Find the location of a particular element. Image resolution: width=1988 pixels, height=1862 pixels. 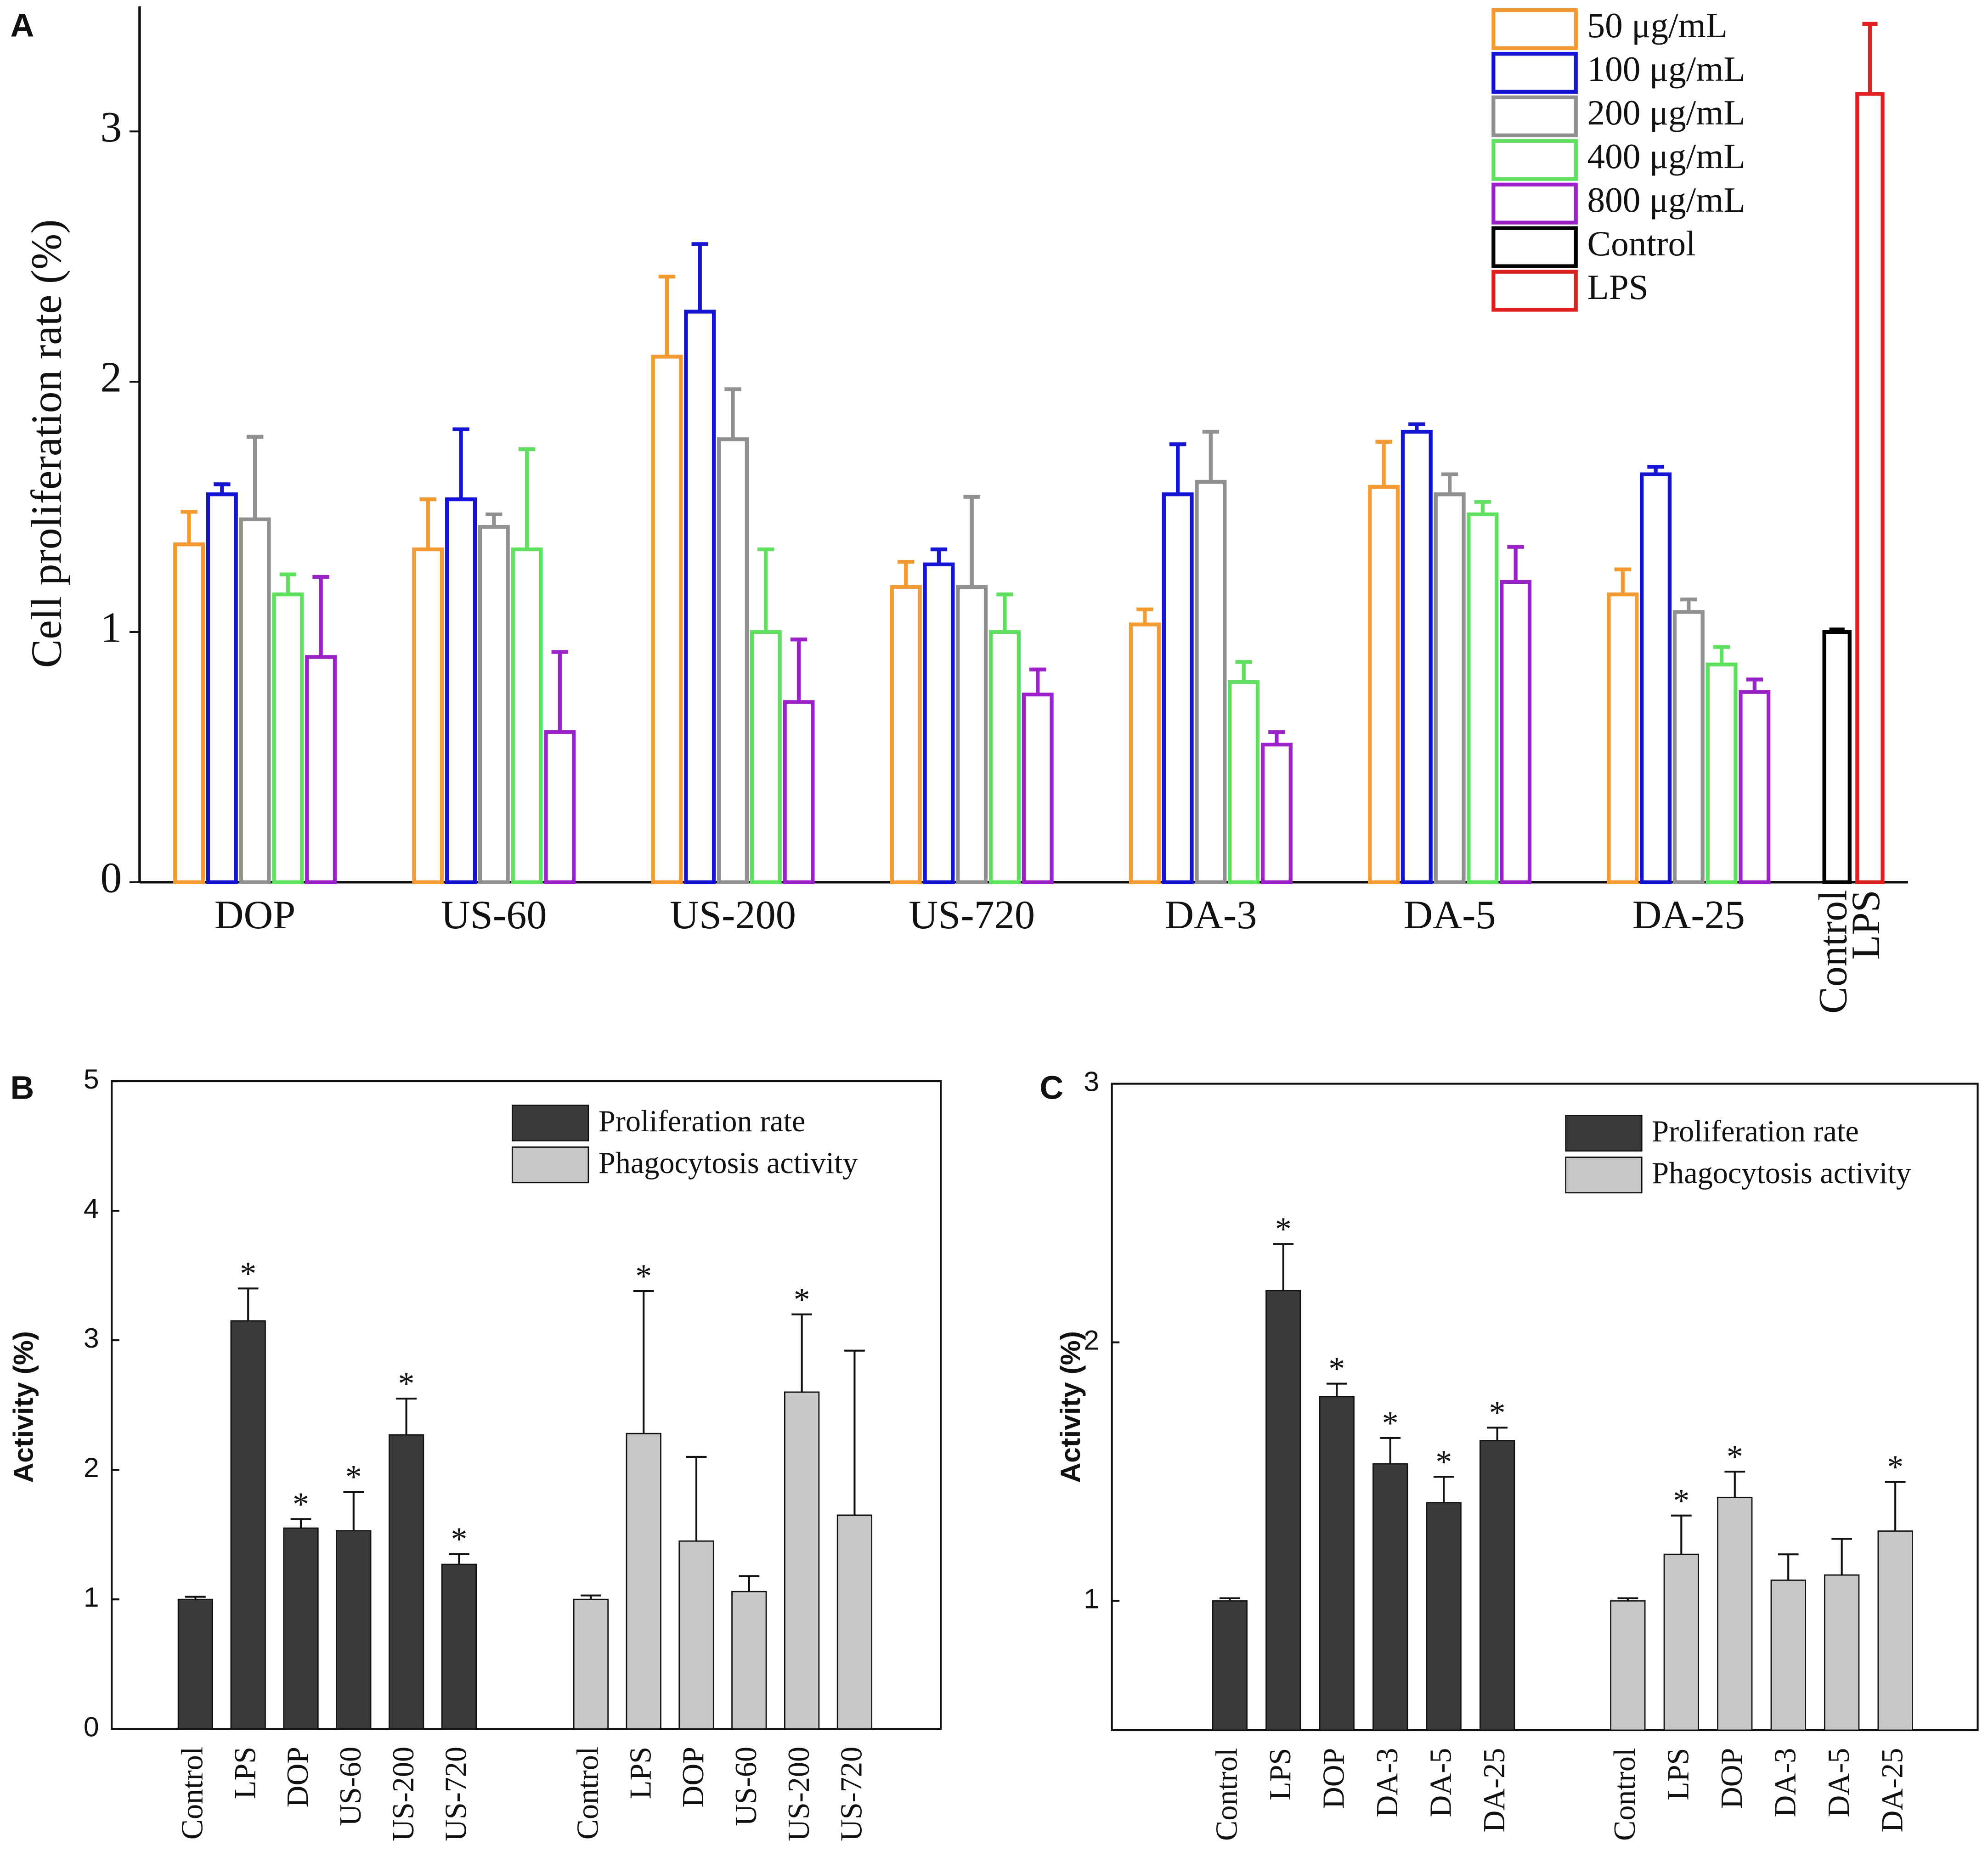

panel-letter: C is located at coordinates (1051, 1087).